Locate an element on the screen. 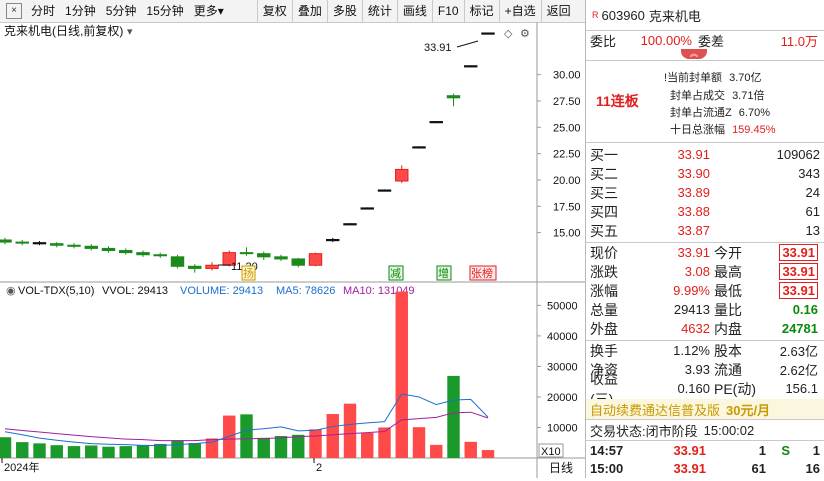 The image size is (824, 481). statistics-button: 统计 is located at coordinates (379, 11).